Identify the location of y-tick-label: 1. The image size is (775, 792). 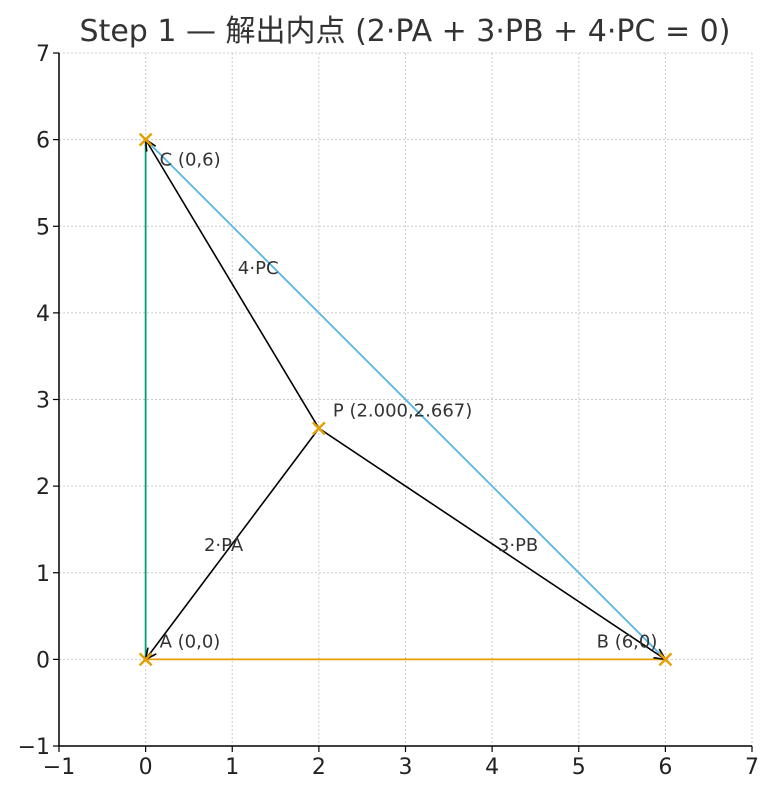
(43, 574).